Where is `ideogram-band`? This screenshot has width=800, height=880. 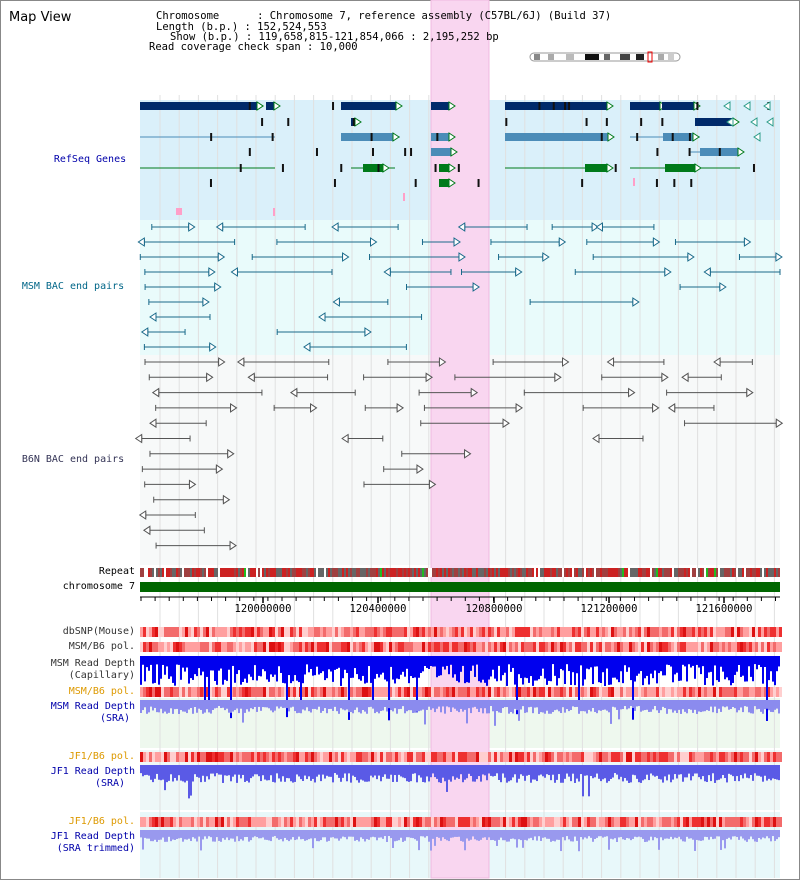
ideogram-band is located at coordinates (640, 57).